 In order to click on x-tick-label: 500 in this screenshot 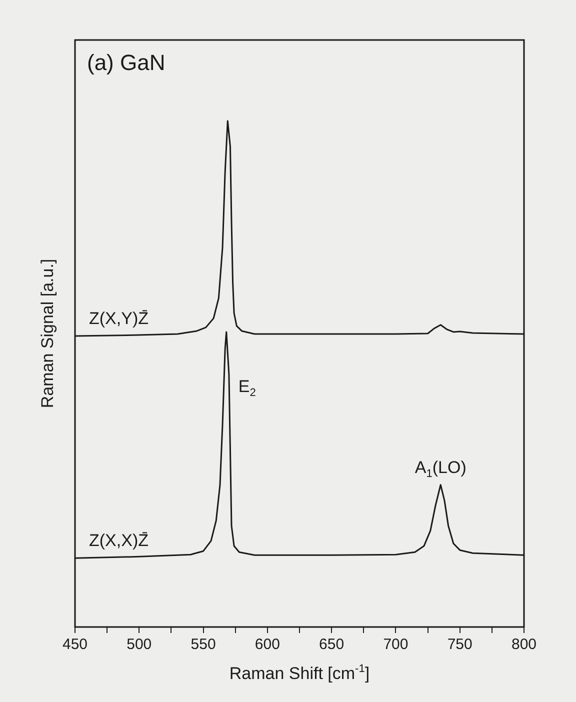, I will do `click(139, 645)`.